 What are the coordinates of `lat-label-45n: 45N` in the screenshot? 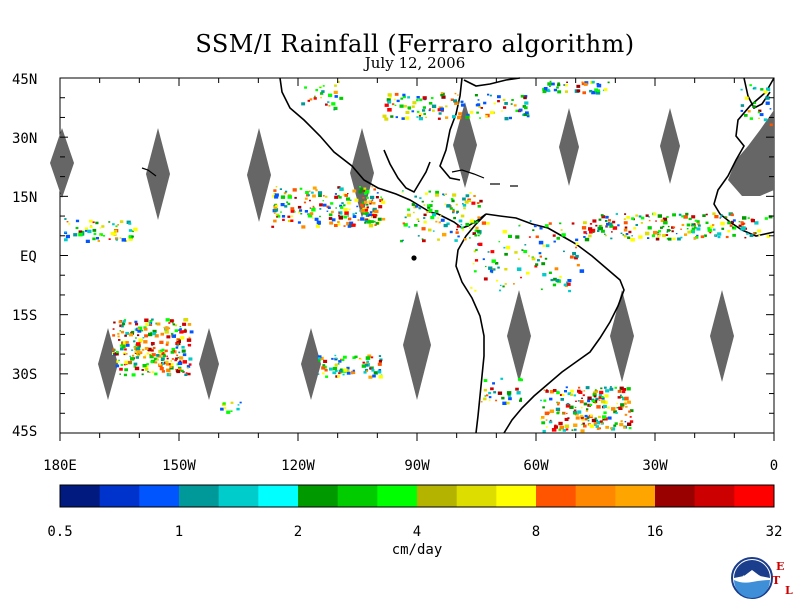 It's located at (24, 80).